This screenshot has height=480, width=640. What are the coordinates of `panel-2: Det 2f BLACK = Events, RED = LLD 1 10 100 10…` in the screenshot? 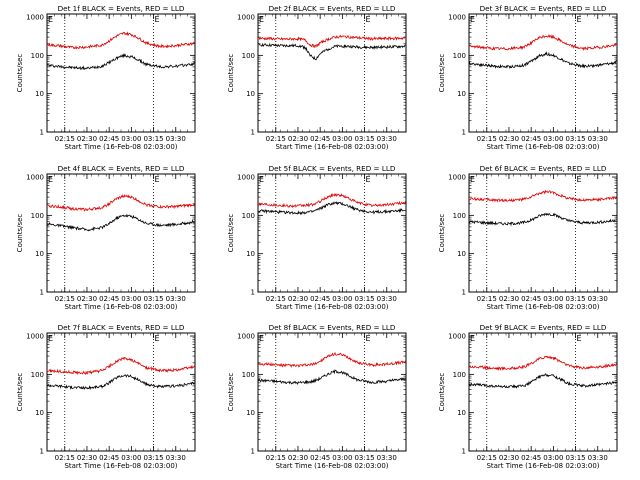 It's located at (317, 77).